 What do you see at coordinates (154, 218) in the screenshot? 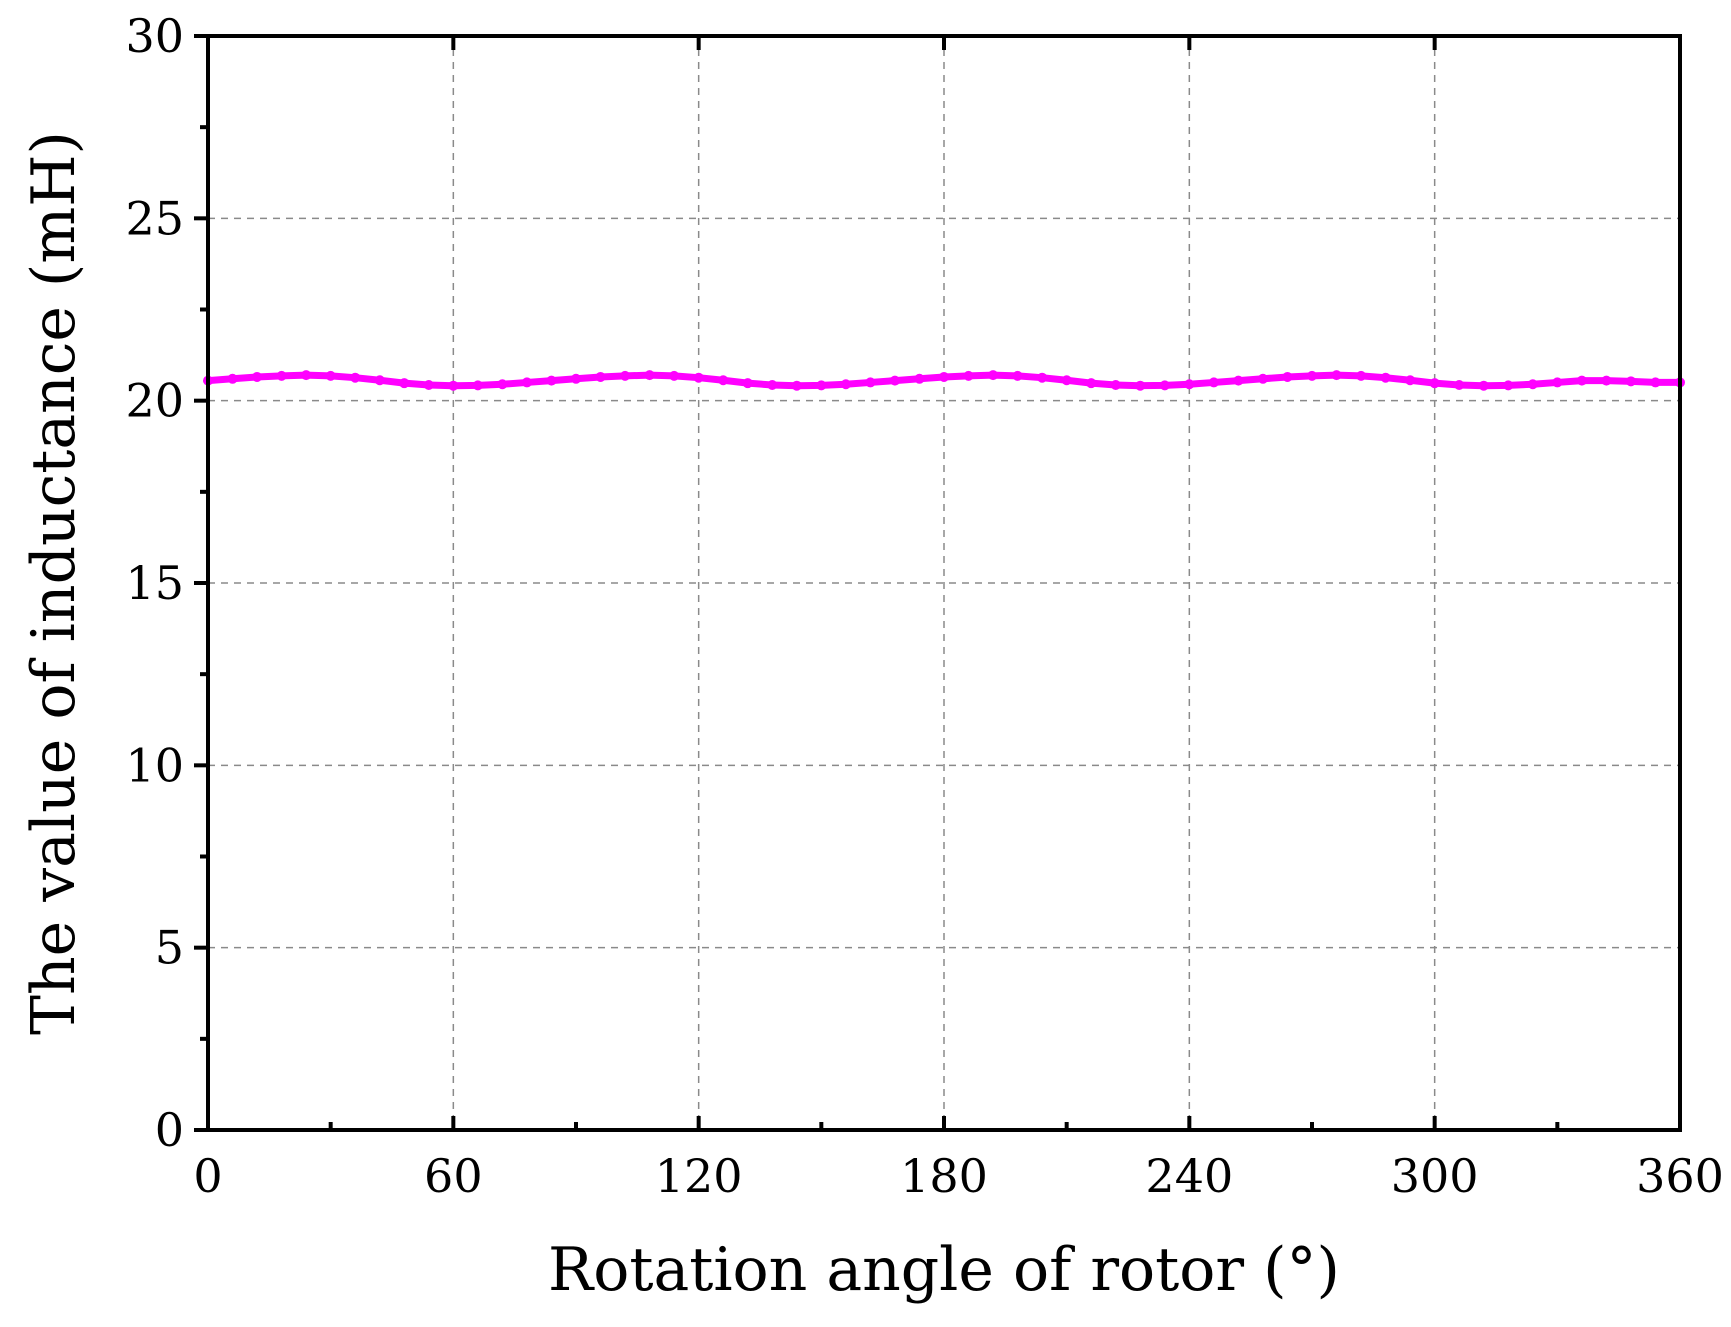
I see `y-tick-label: 25` at bounding box center [154, 218].